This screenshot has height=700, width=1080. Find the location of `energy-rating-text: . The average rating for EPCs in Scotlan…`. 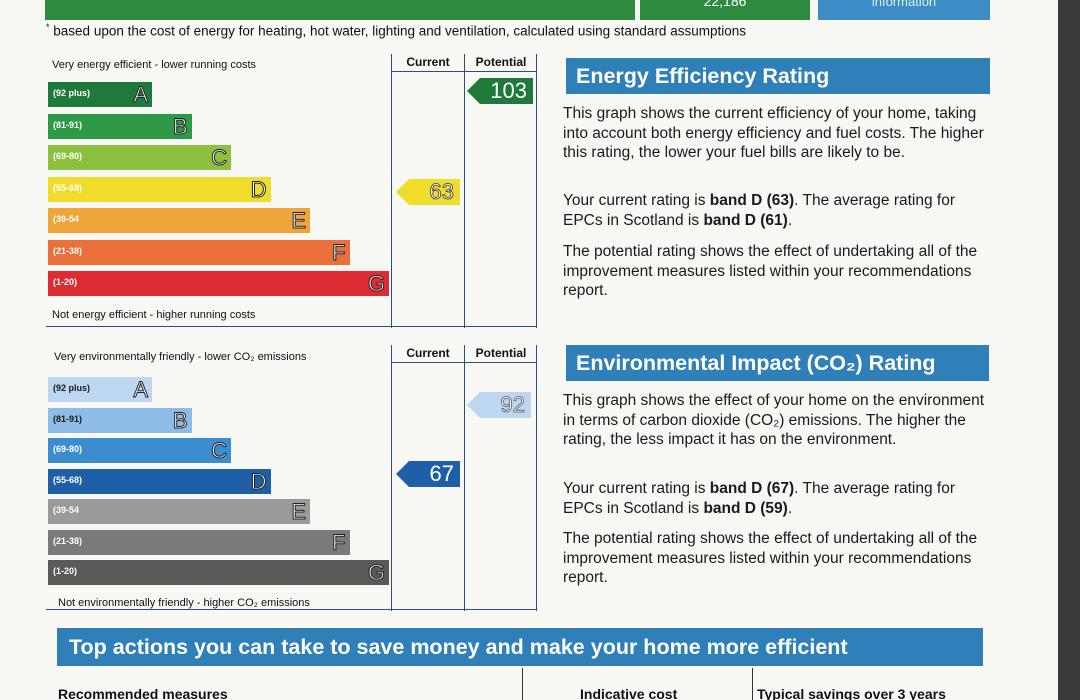

energy-rating-text: . The average rating for EPCs in Scotlan… is located at coordinates (759, 210).